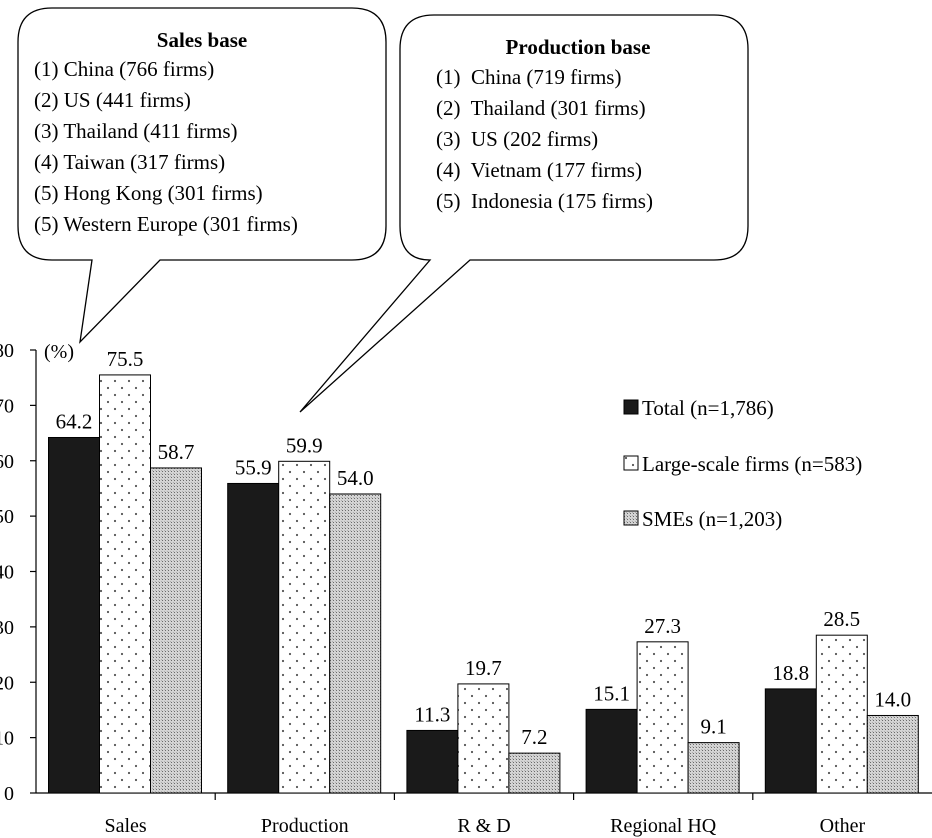  Describe the element at coordinates (202, 40) in the screenshot. I see `sales-callout-title: Sales base` at that location.